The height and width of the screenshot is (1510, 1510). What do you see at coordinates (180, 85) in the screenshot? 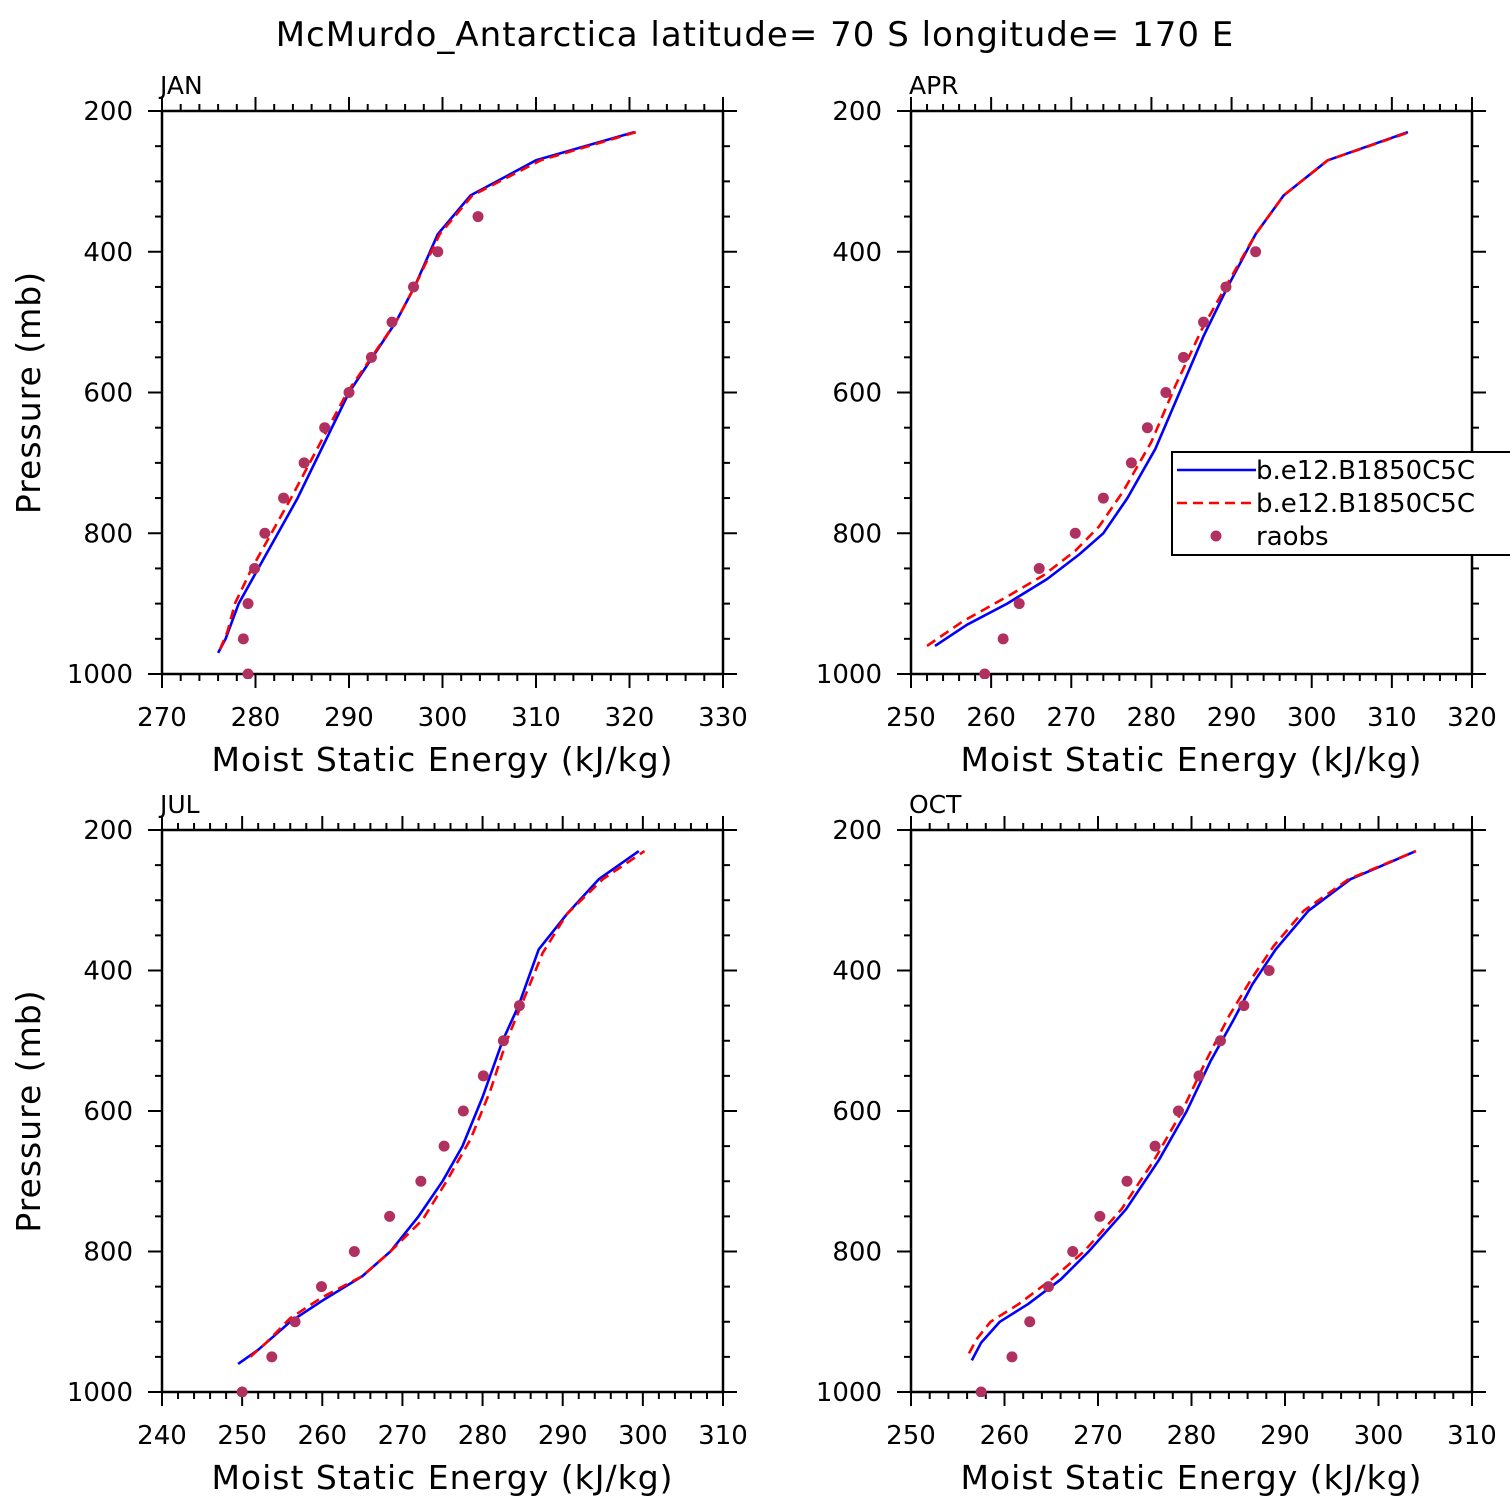
I see `panel-title: JAN` at bounding box center [180, 85].